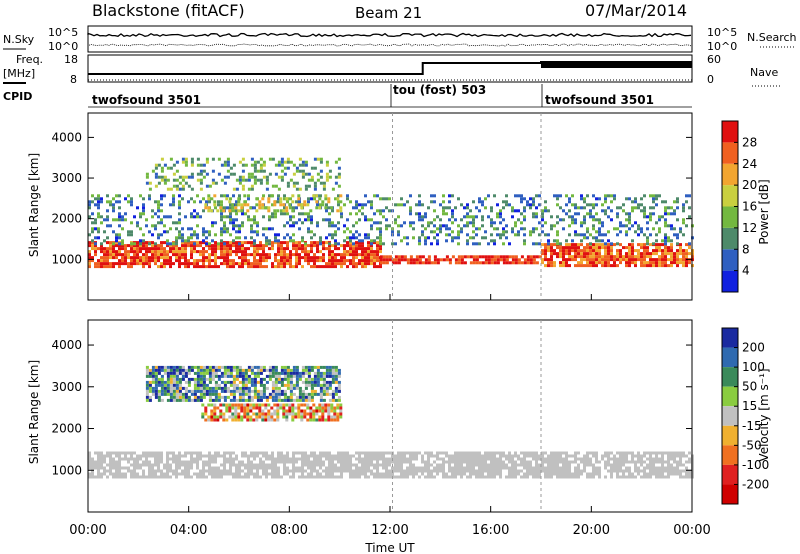  Describe the element at coordinates (730, 416) in the screenshot. I see `colorbar-frame` at that location.